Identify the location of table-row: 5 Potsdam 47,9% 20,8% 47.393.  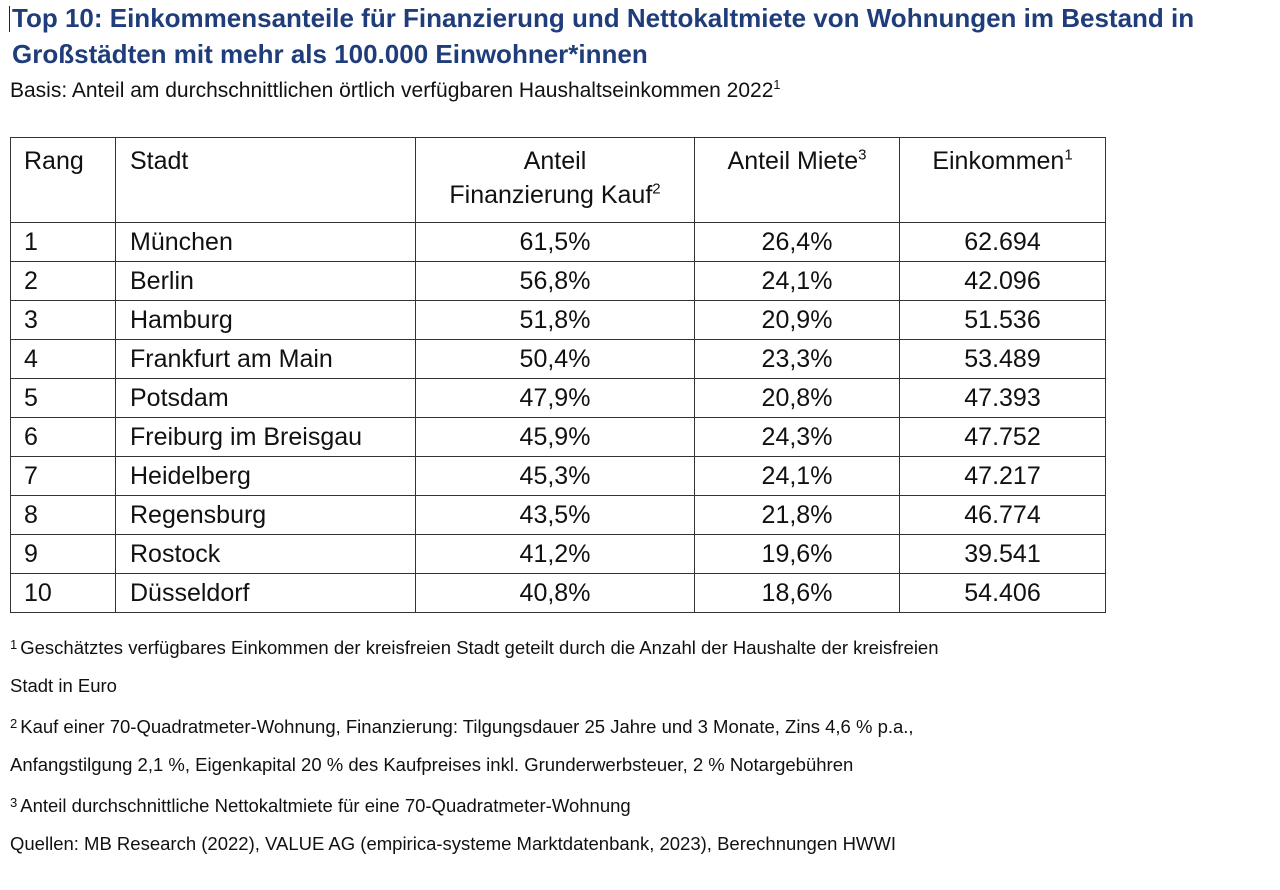
(558, 398).